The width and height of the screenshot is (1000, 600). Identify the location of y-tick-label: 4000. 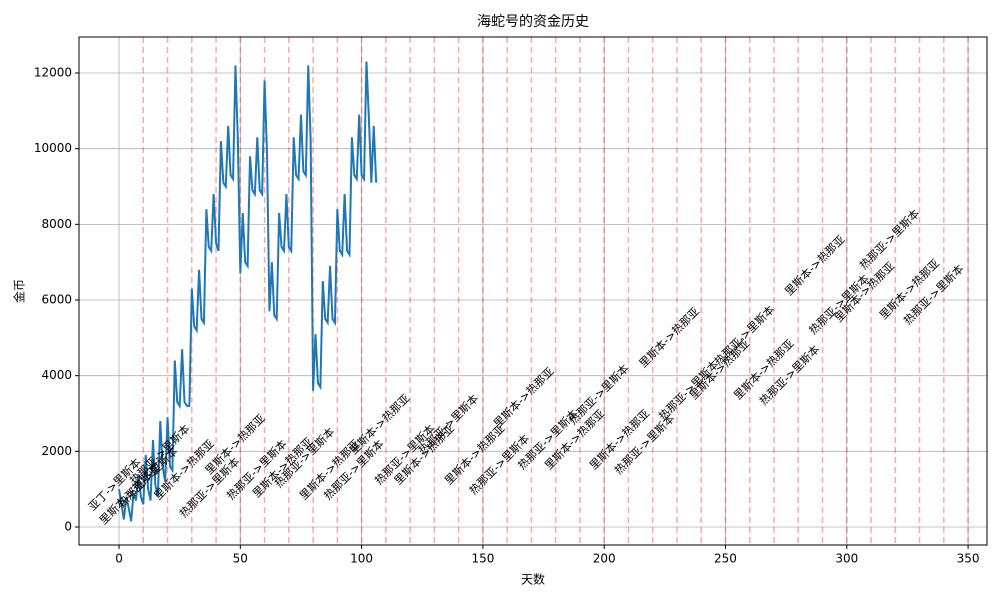
(56, 375).